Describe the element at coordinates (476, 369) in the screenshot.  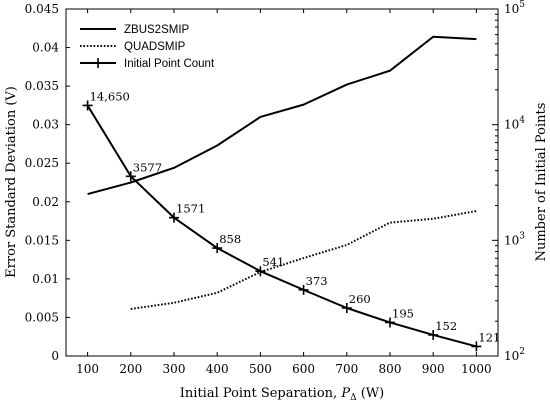
I see `x-tick-label: 1000` at that location.